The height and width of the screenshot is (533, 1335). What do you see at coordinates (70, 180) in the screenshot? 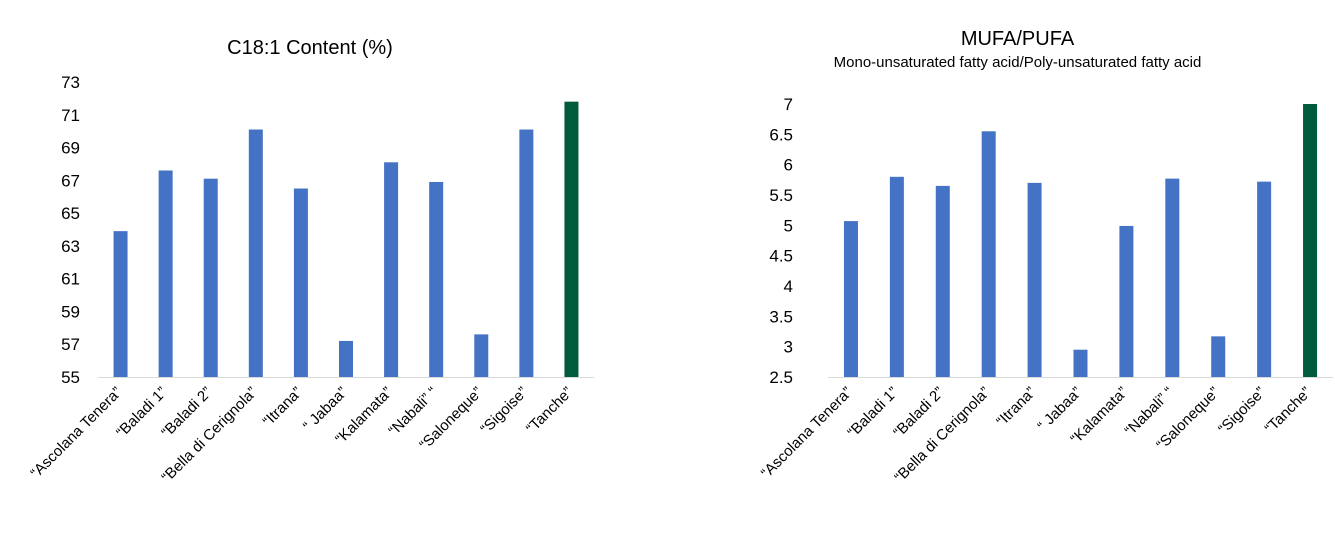
I see `y-tick-label: 67` at bounding box center [70, 180].